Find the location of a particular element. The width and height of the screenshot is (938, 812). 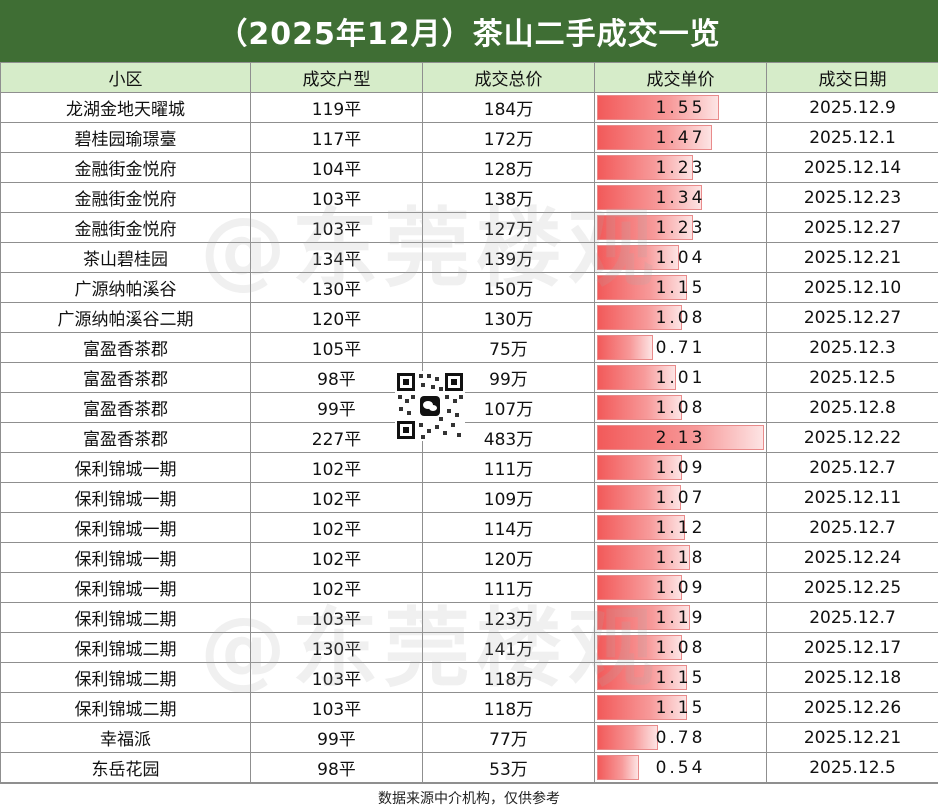

date-cell: 2025.12.18 is located at coordinates (852, 678).